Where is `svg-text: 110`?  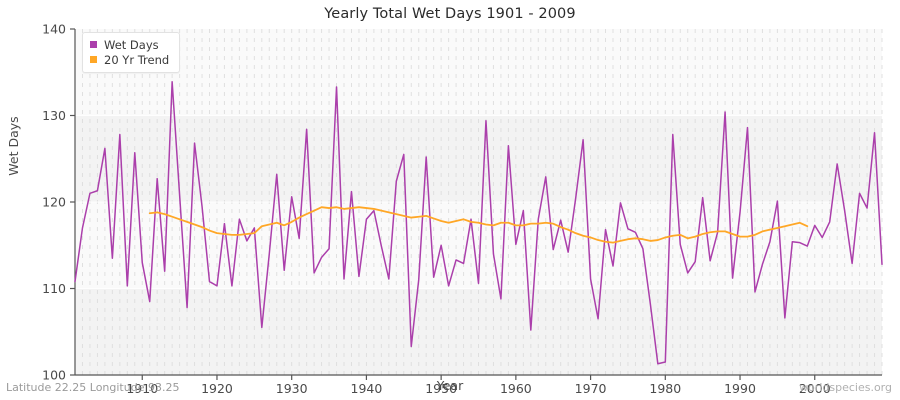
svg-text: 110 is located at coordinates (54, 288).